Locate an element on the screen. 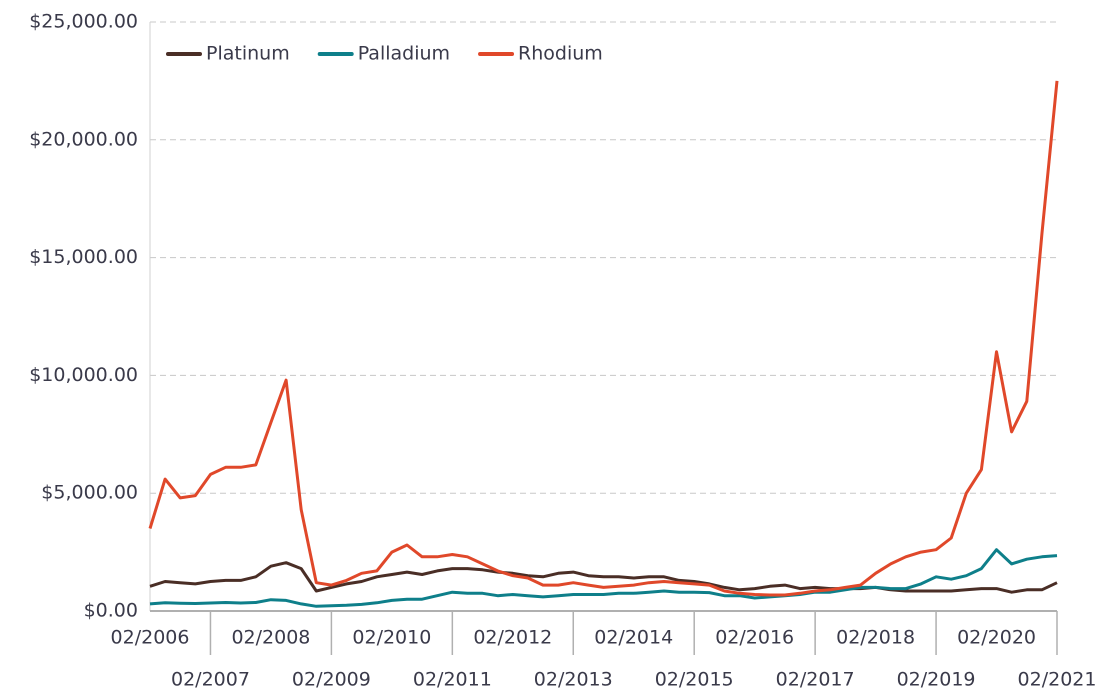  x-tick-label: 02/2014 is located at coordinates (633, 638).